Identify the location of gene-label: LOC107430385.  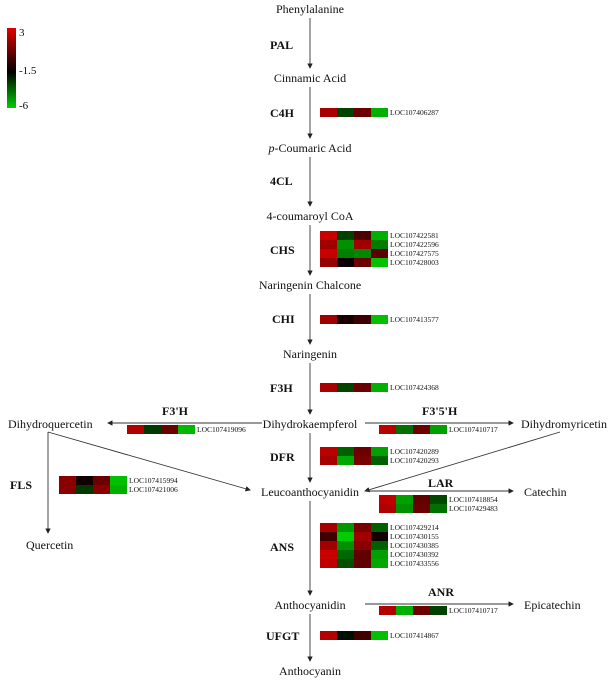
(414, 545).